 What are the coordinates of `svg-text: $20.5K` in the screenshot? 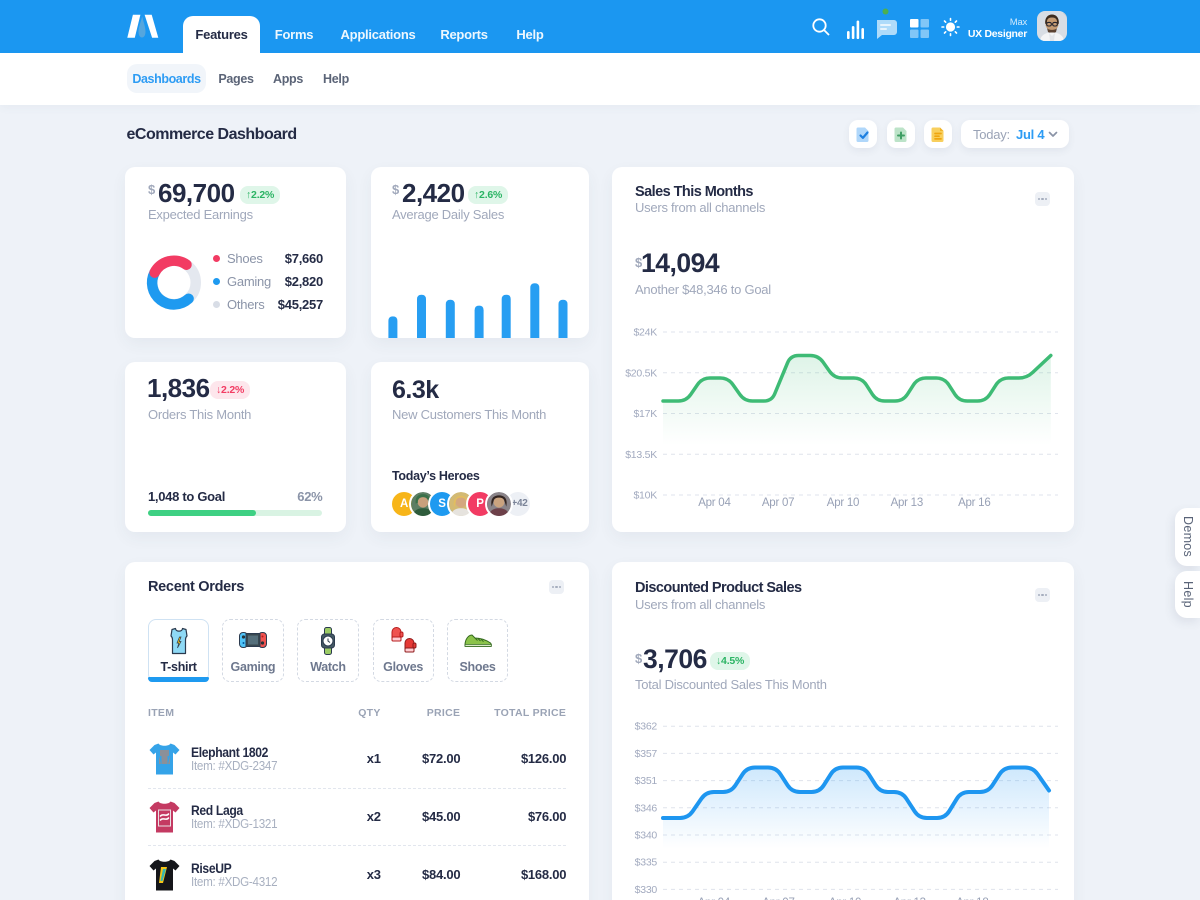 It's located at (641, 373).